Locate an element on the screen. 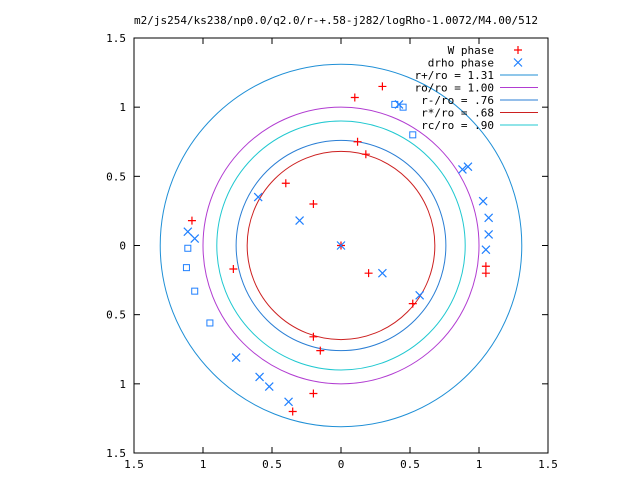 The height and width of the screenshot is (484, 640). x-tick-label-2: 0.5 is located at coordinates (272, 464).